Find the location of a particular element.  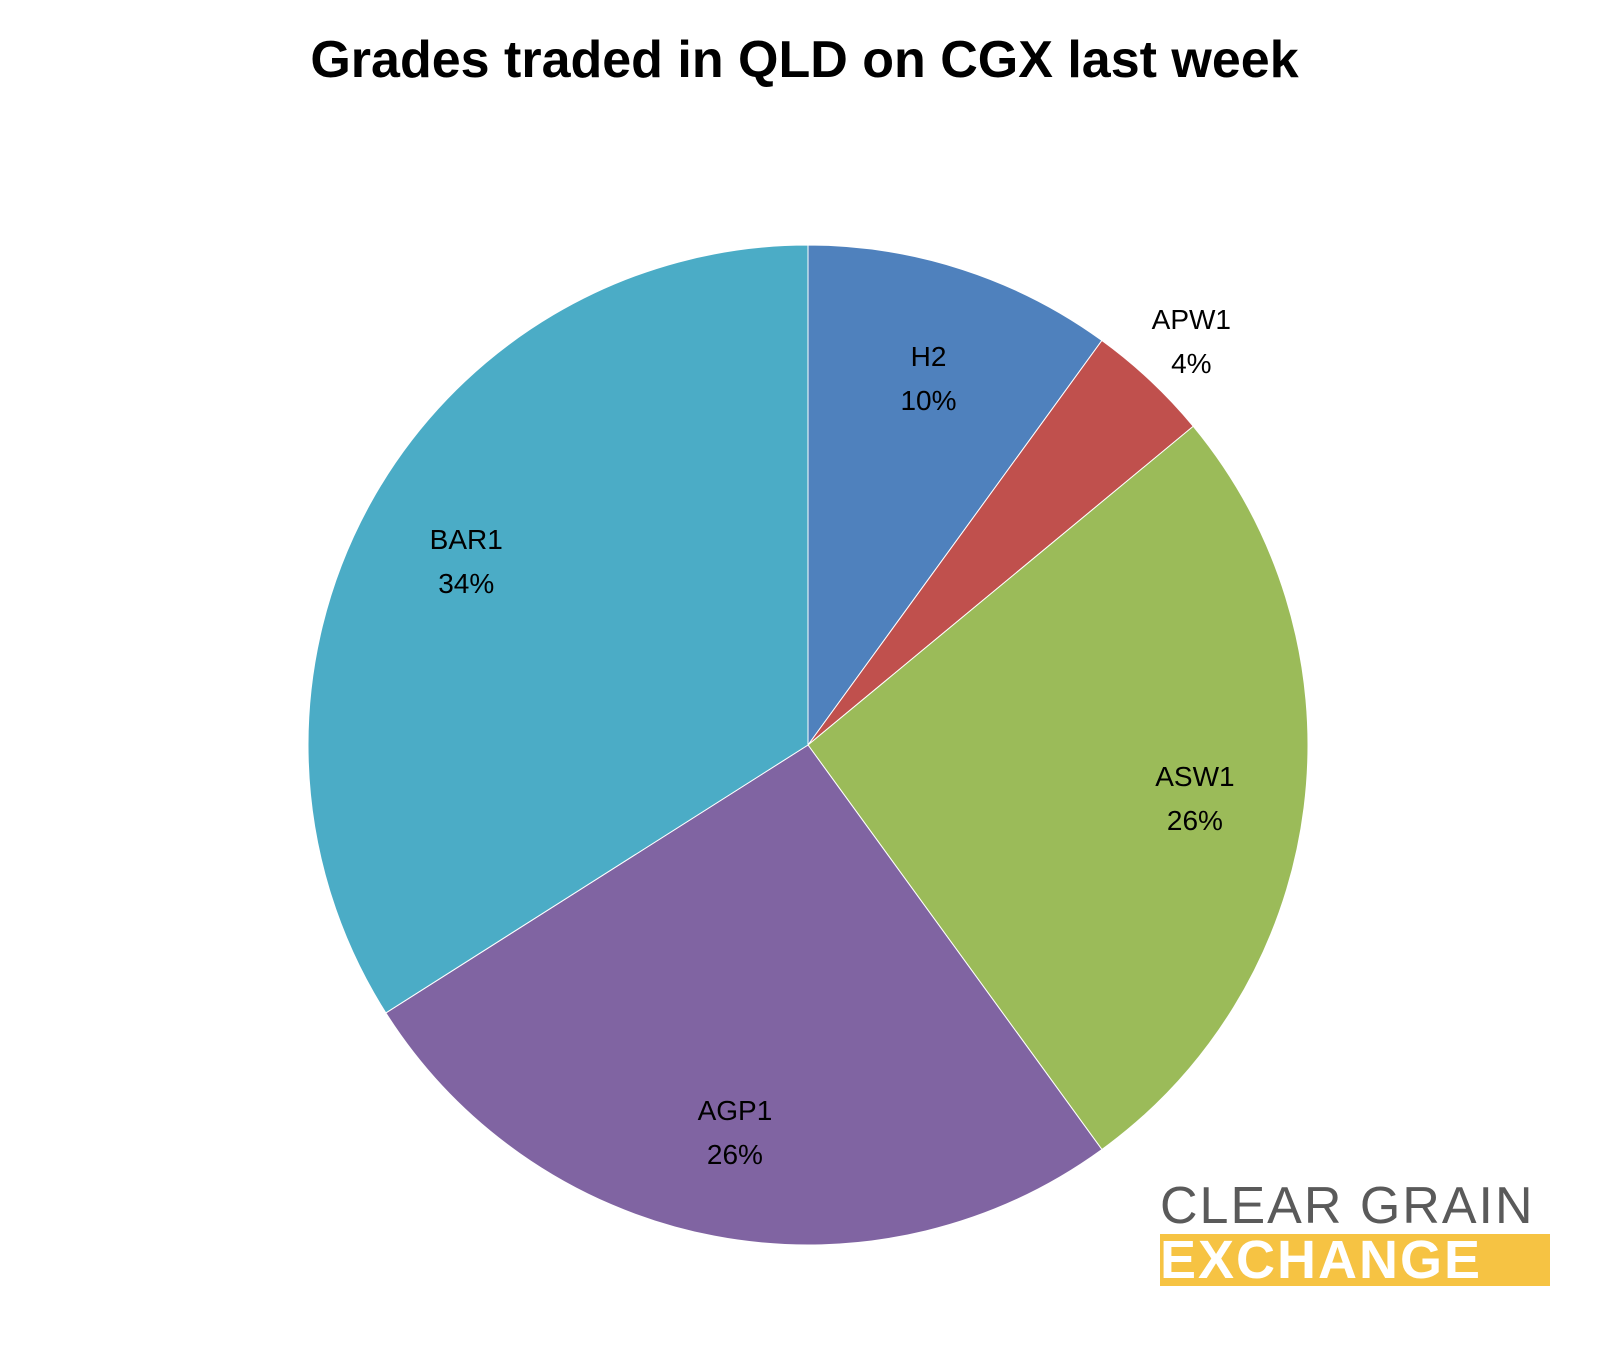

slice-percent-h2: 10% is located at coordinates (928, 400).